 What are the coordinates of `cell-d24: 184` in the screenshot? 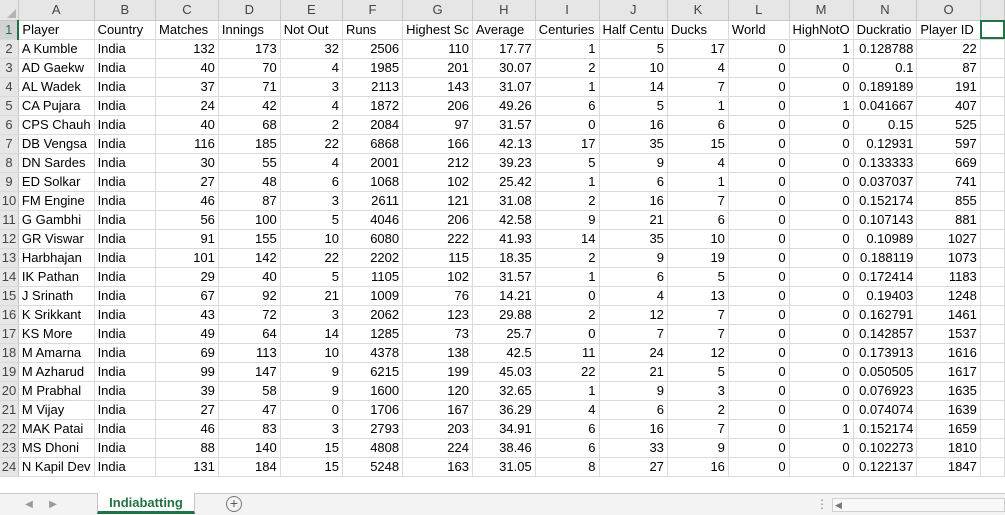 It's located at (249, 467).